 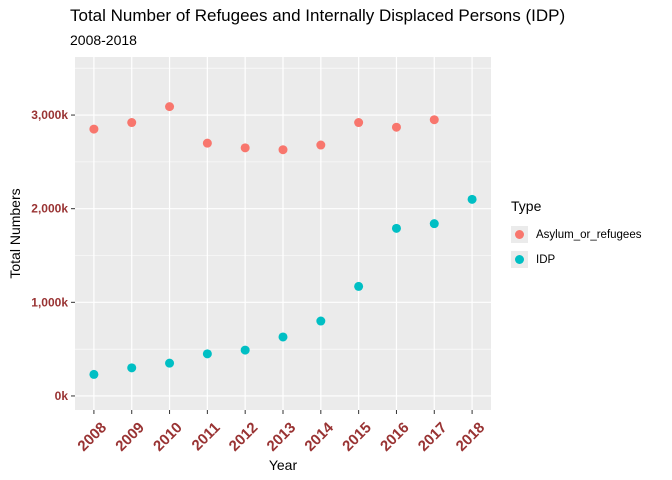 What do you see at coordinates (433, 437) in the screenshot?
I see `x-tick-label: 2017` at bounding box center [433, 437].